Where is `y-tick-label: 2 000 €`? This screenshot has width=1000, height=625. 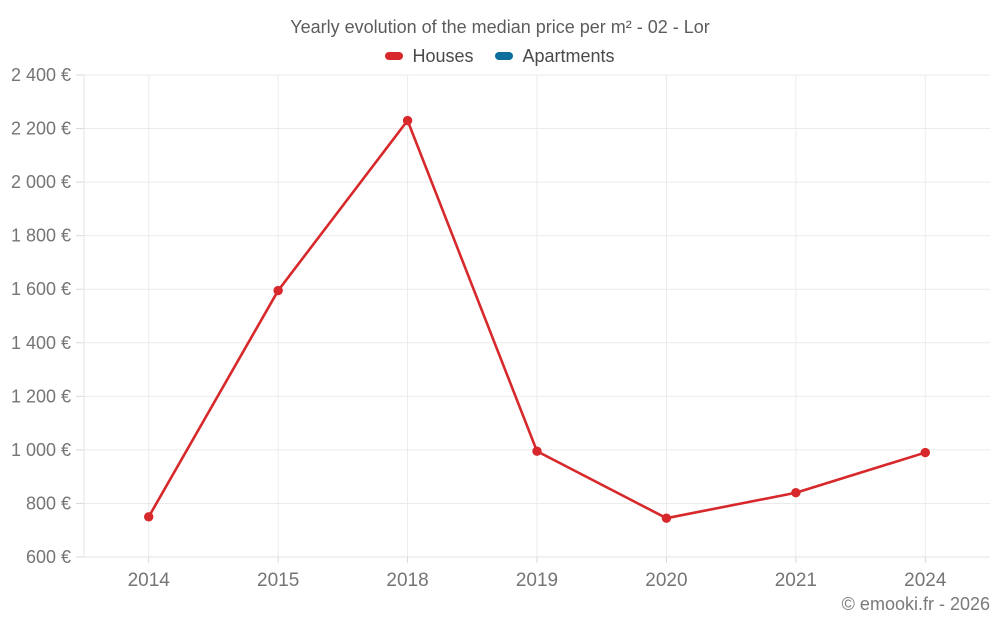 y-tick-label: 2 000 € is located at coordinates (41, 182).